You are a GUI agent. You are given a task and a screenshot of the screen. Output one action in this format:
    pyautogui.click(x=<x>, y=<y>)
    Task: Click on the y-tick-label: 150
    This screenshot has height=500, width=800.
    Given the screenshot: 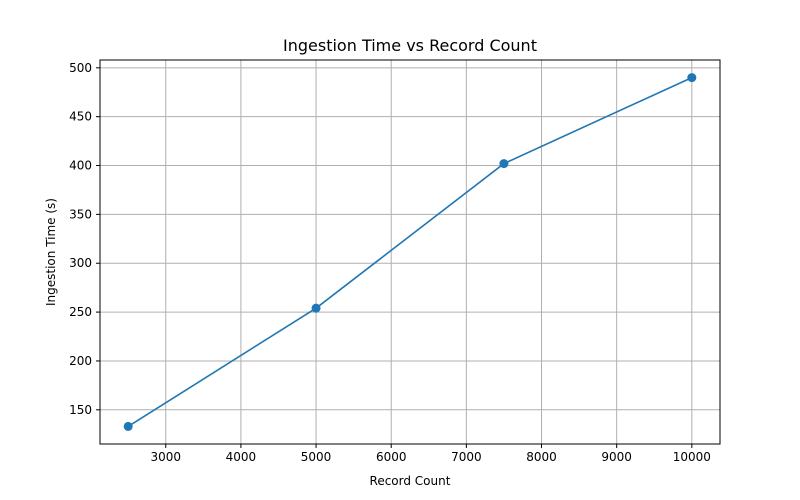 What is the action you would take?
    pyautogui.click(x=80, y=410)
    